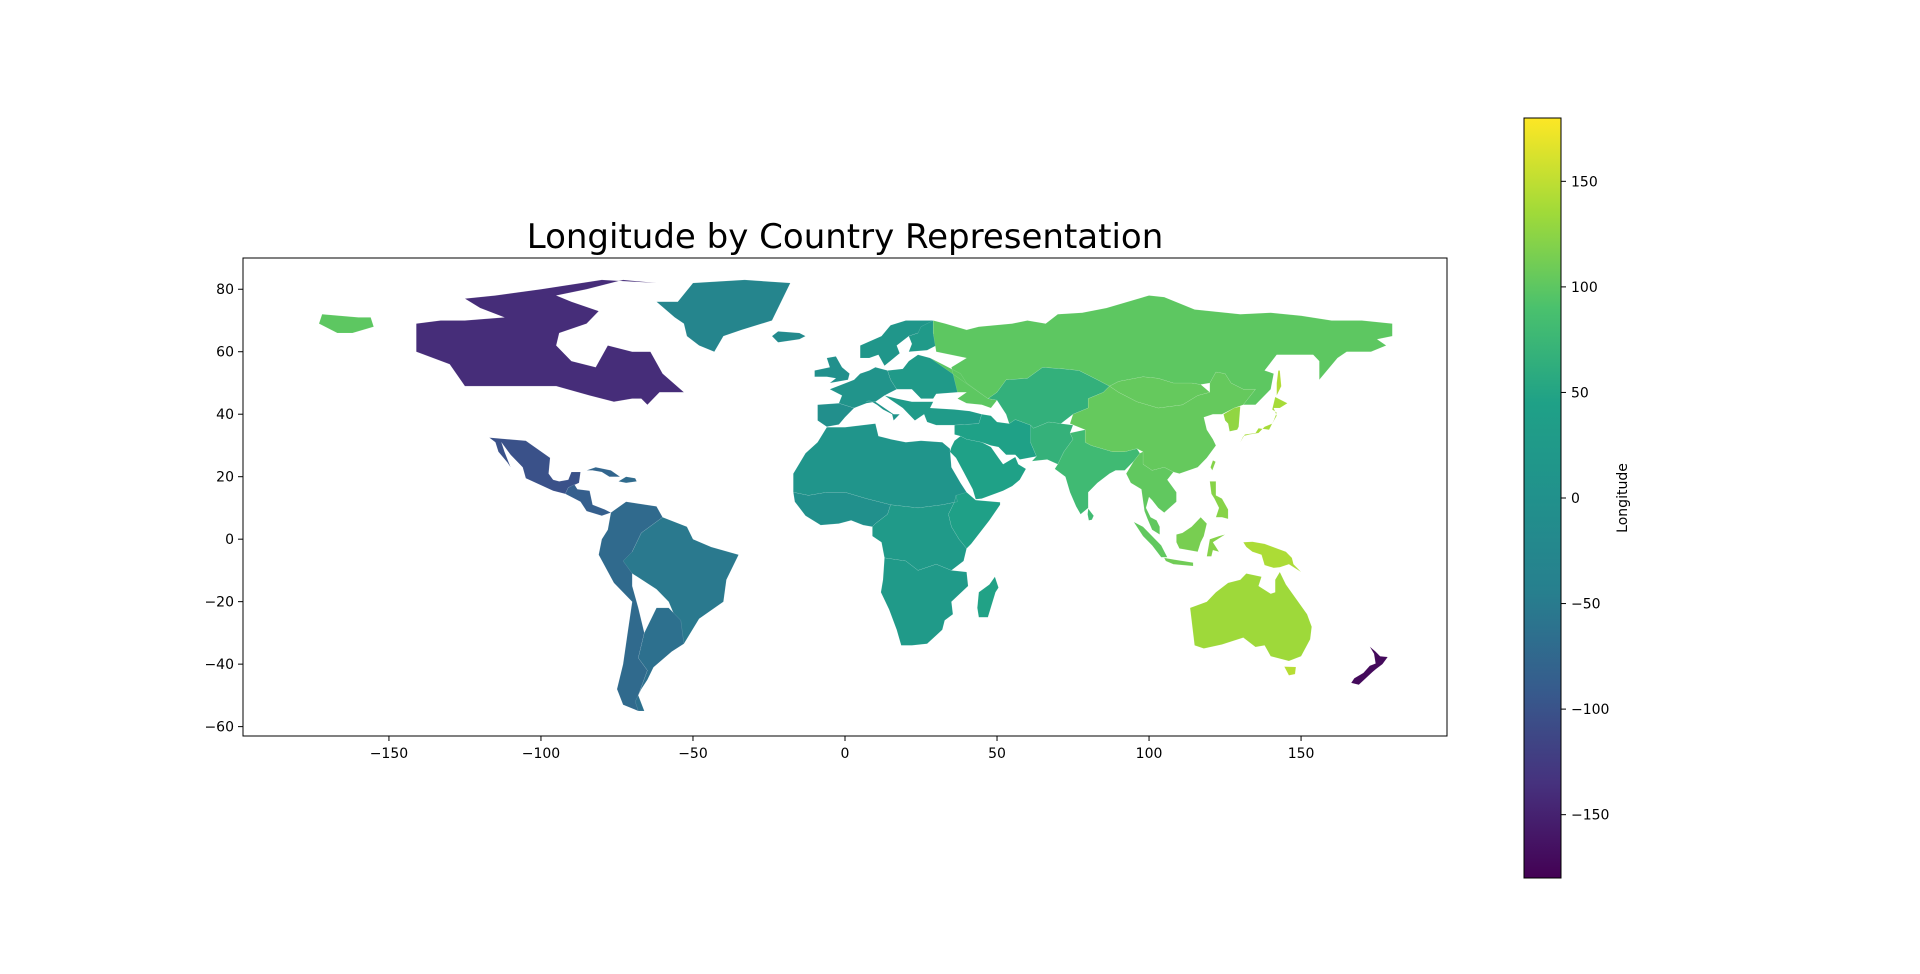 The width and height of the screenshot is (1920, 974). What do you see at coordinates (1213, 465) in the screenshot?
I see `region-taiwan` at bounding box center [1213, 465].